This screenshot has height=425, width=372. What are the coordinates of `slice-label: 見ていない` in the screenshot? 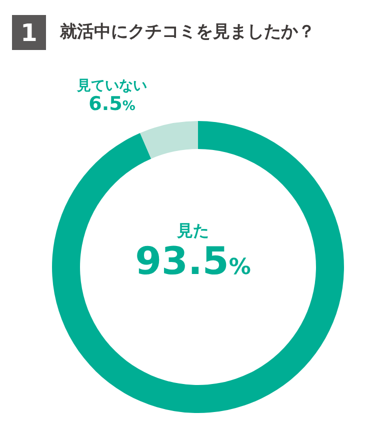 It's located at (112, 86).